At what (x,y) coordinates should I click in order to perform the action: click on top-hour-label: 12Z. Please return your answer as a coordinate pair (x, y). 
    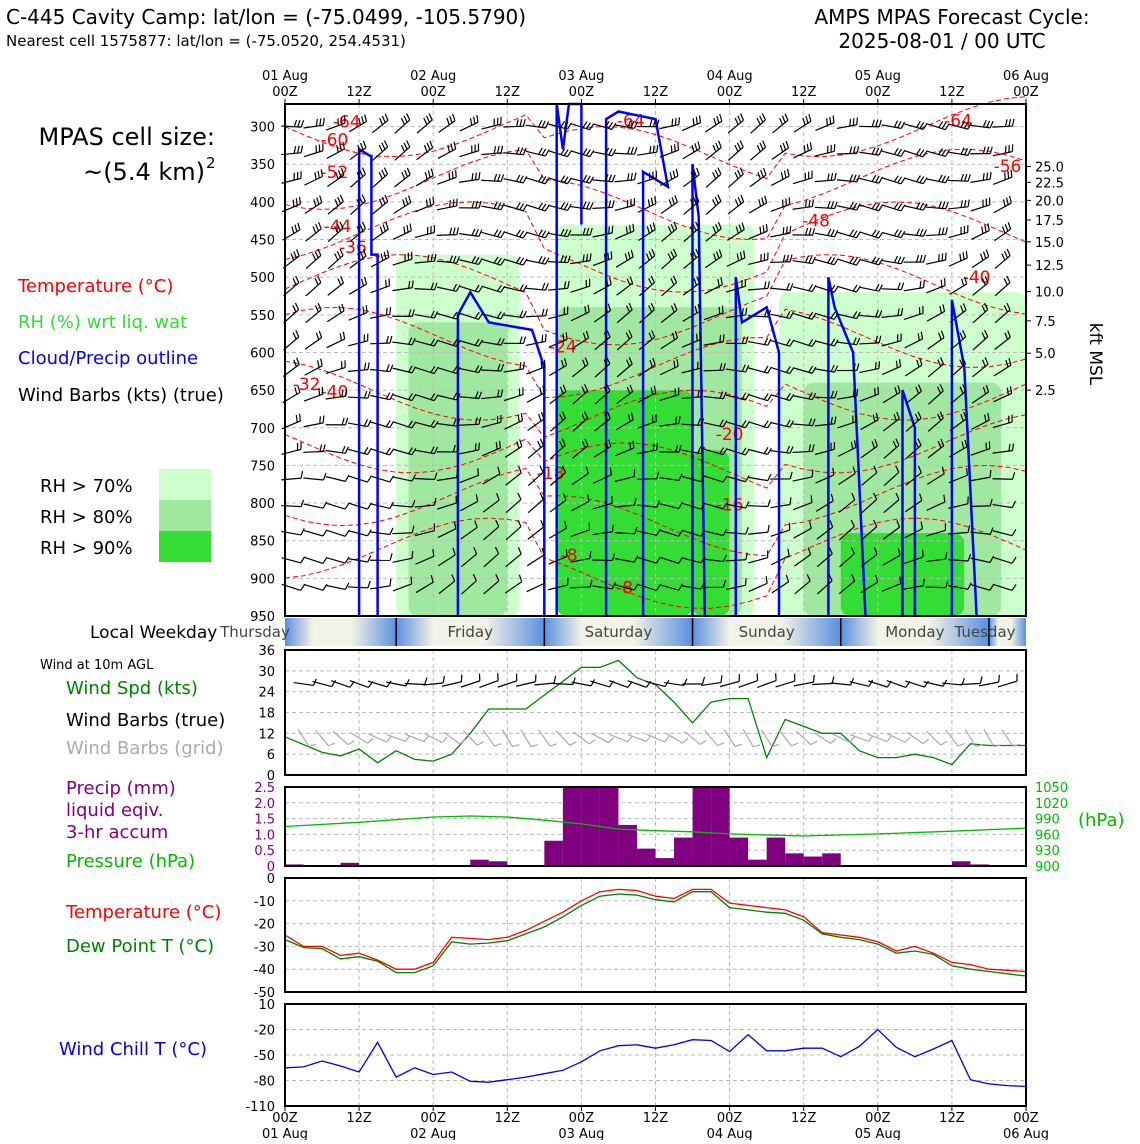
    Looking at the image, I should click on (804, 92).